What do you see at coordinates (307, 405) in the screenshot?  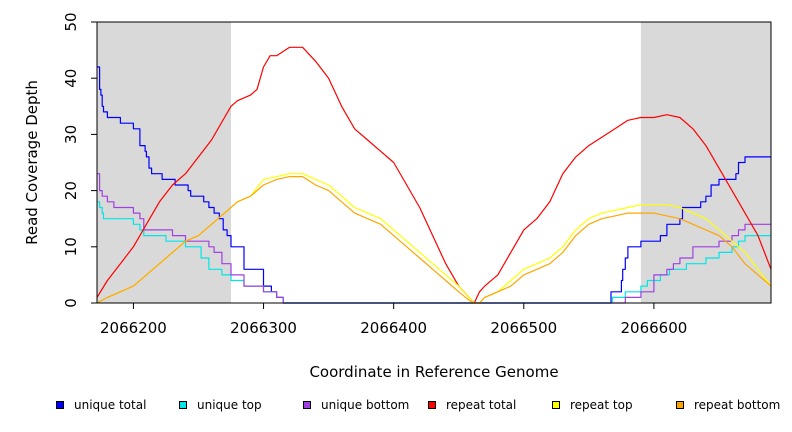 I see `legend-swatch-unique-bottom` at bounding box center [307, 405].